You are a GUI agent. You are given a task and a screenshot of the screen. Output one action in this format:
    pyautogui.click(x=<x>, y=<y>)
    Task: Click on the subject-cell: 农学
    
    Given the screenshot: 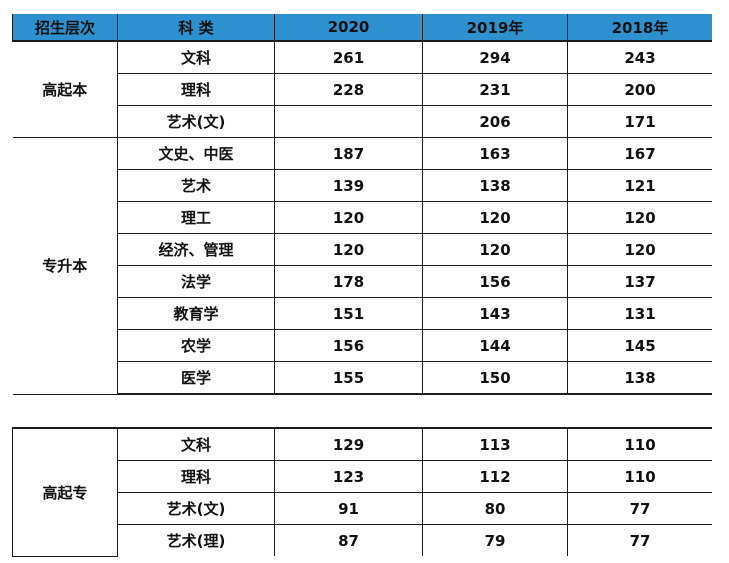 What is the action you would take?
    pyautogui.click(x=196, y=345)
    